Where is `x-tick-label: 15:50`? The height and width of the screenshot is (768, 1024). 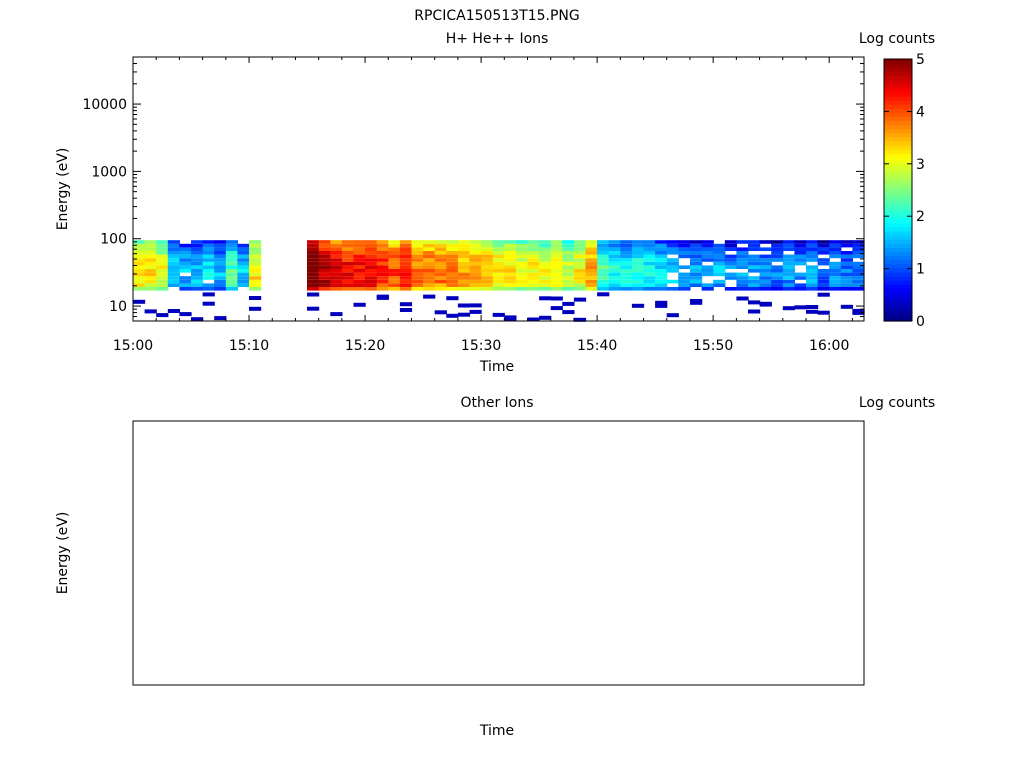
x-tick-label: 15:50 is located at coordinates (713, 346).